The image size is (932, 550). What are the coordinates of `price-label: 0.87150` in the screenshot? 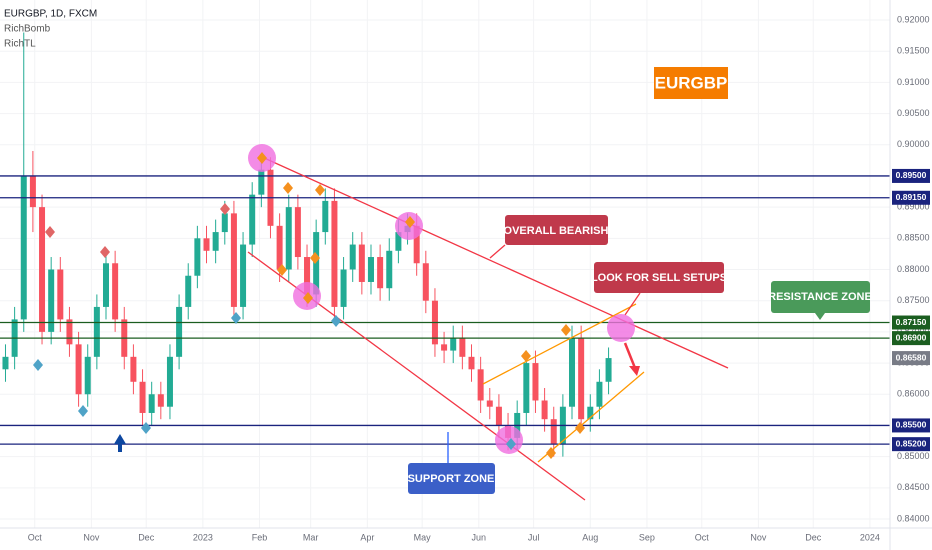 It's located at (911, 322).